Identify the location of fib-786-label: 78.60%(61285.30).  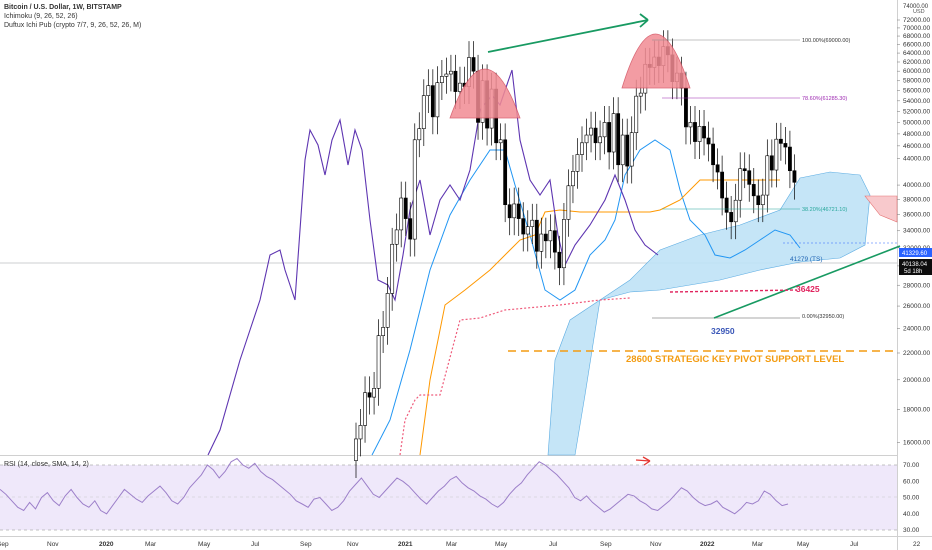
(824, 99).